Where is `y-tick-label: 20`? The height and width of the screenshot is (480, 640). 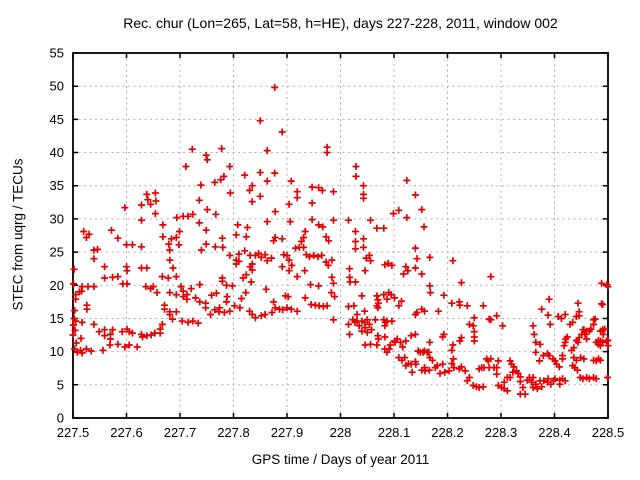 y-tick-label: 20 is located at coordinates (57, 285).